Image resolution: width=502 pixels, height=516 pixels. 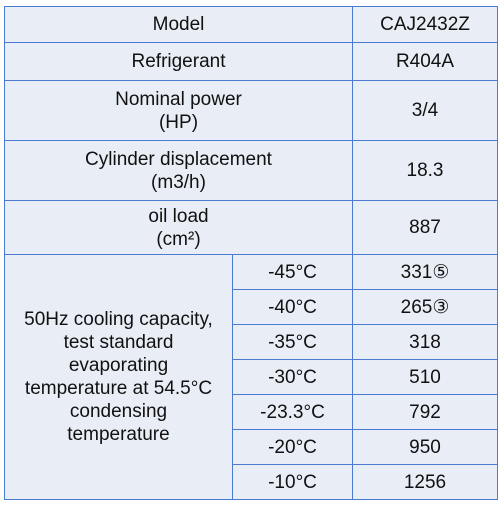 I want to click on value-cell: 510, so click(x=425, y=377).